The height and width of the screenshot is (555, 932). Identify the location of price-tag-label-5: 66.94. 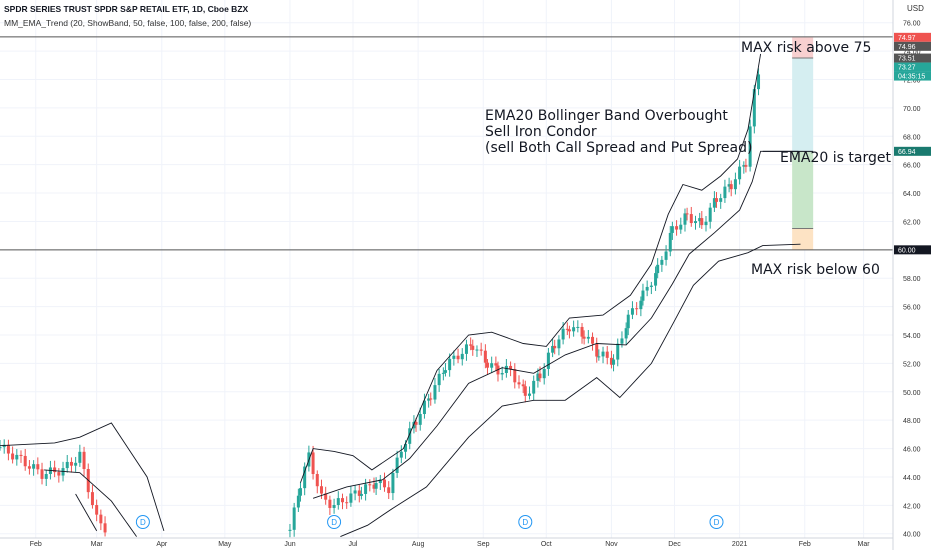
(907, 152).